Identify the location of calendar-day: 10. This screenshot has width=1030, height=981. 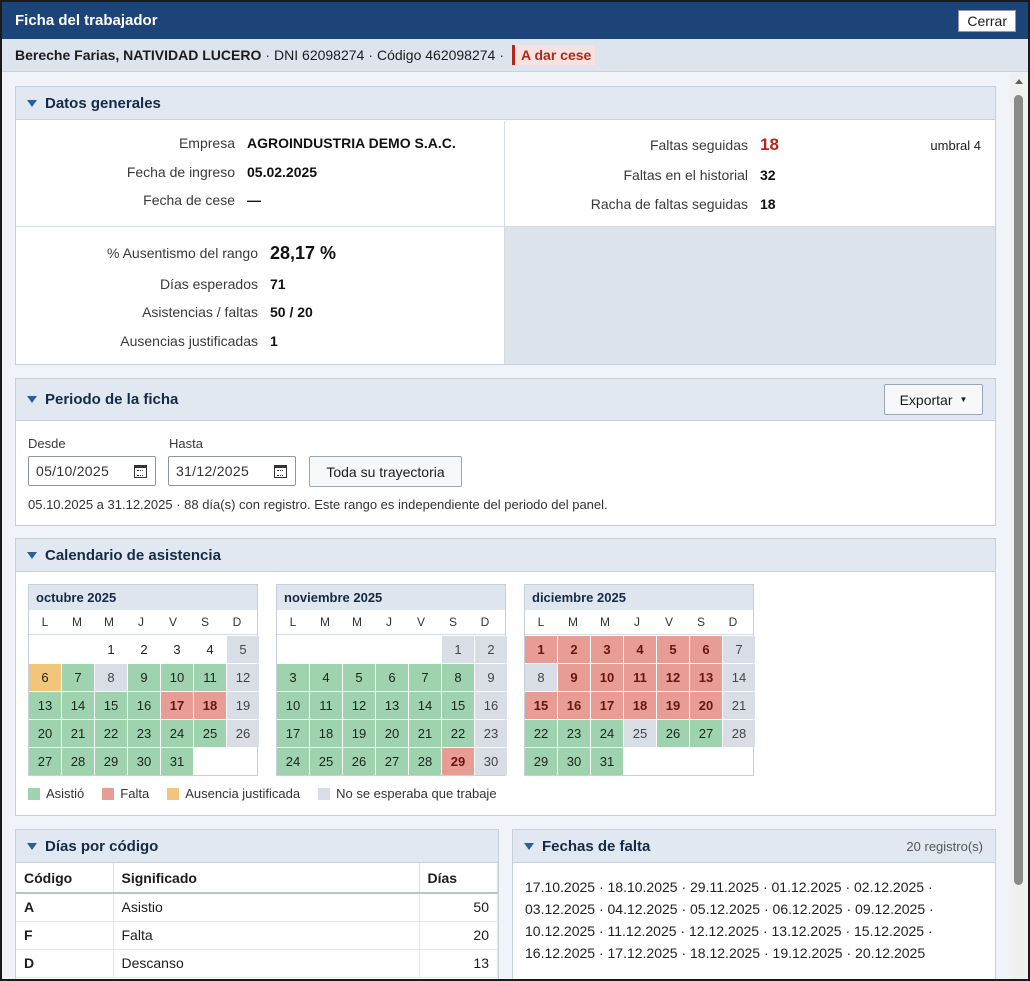
(607, 677).